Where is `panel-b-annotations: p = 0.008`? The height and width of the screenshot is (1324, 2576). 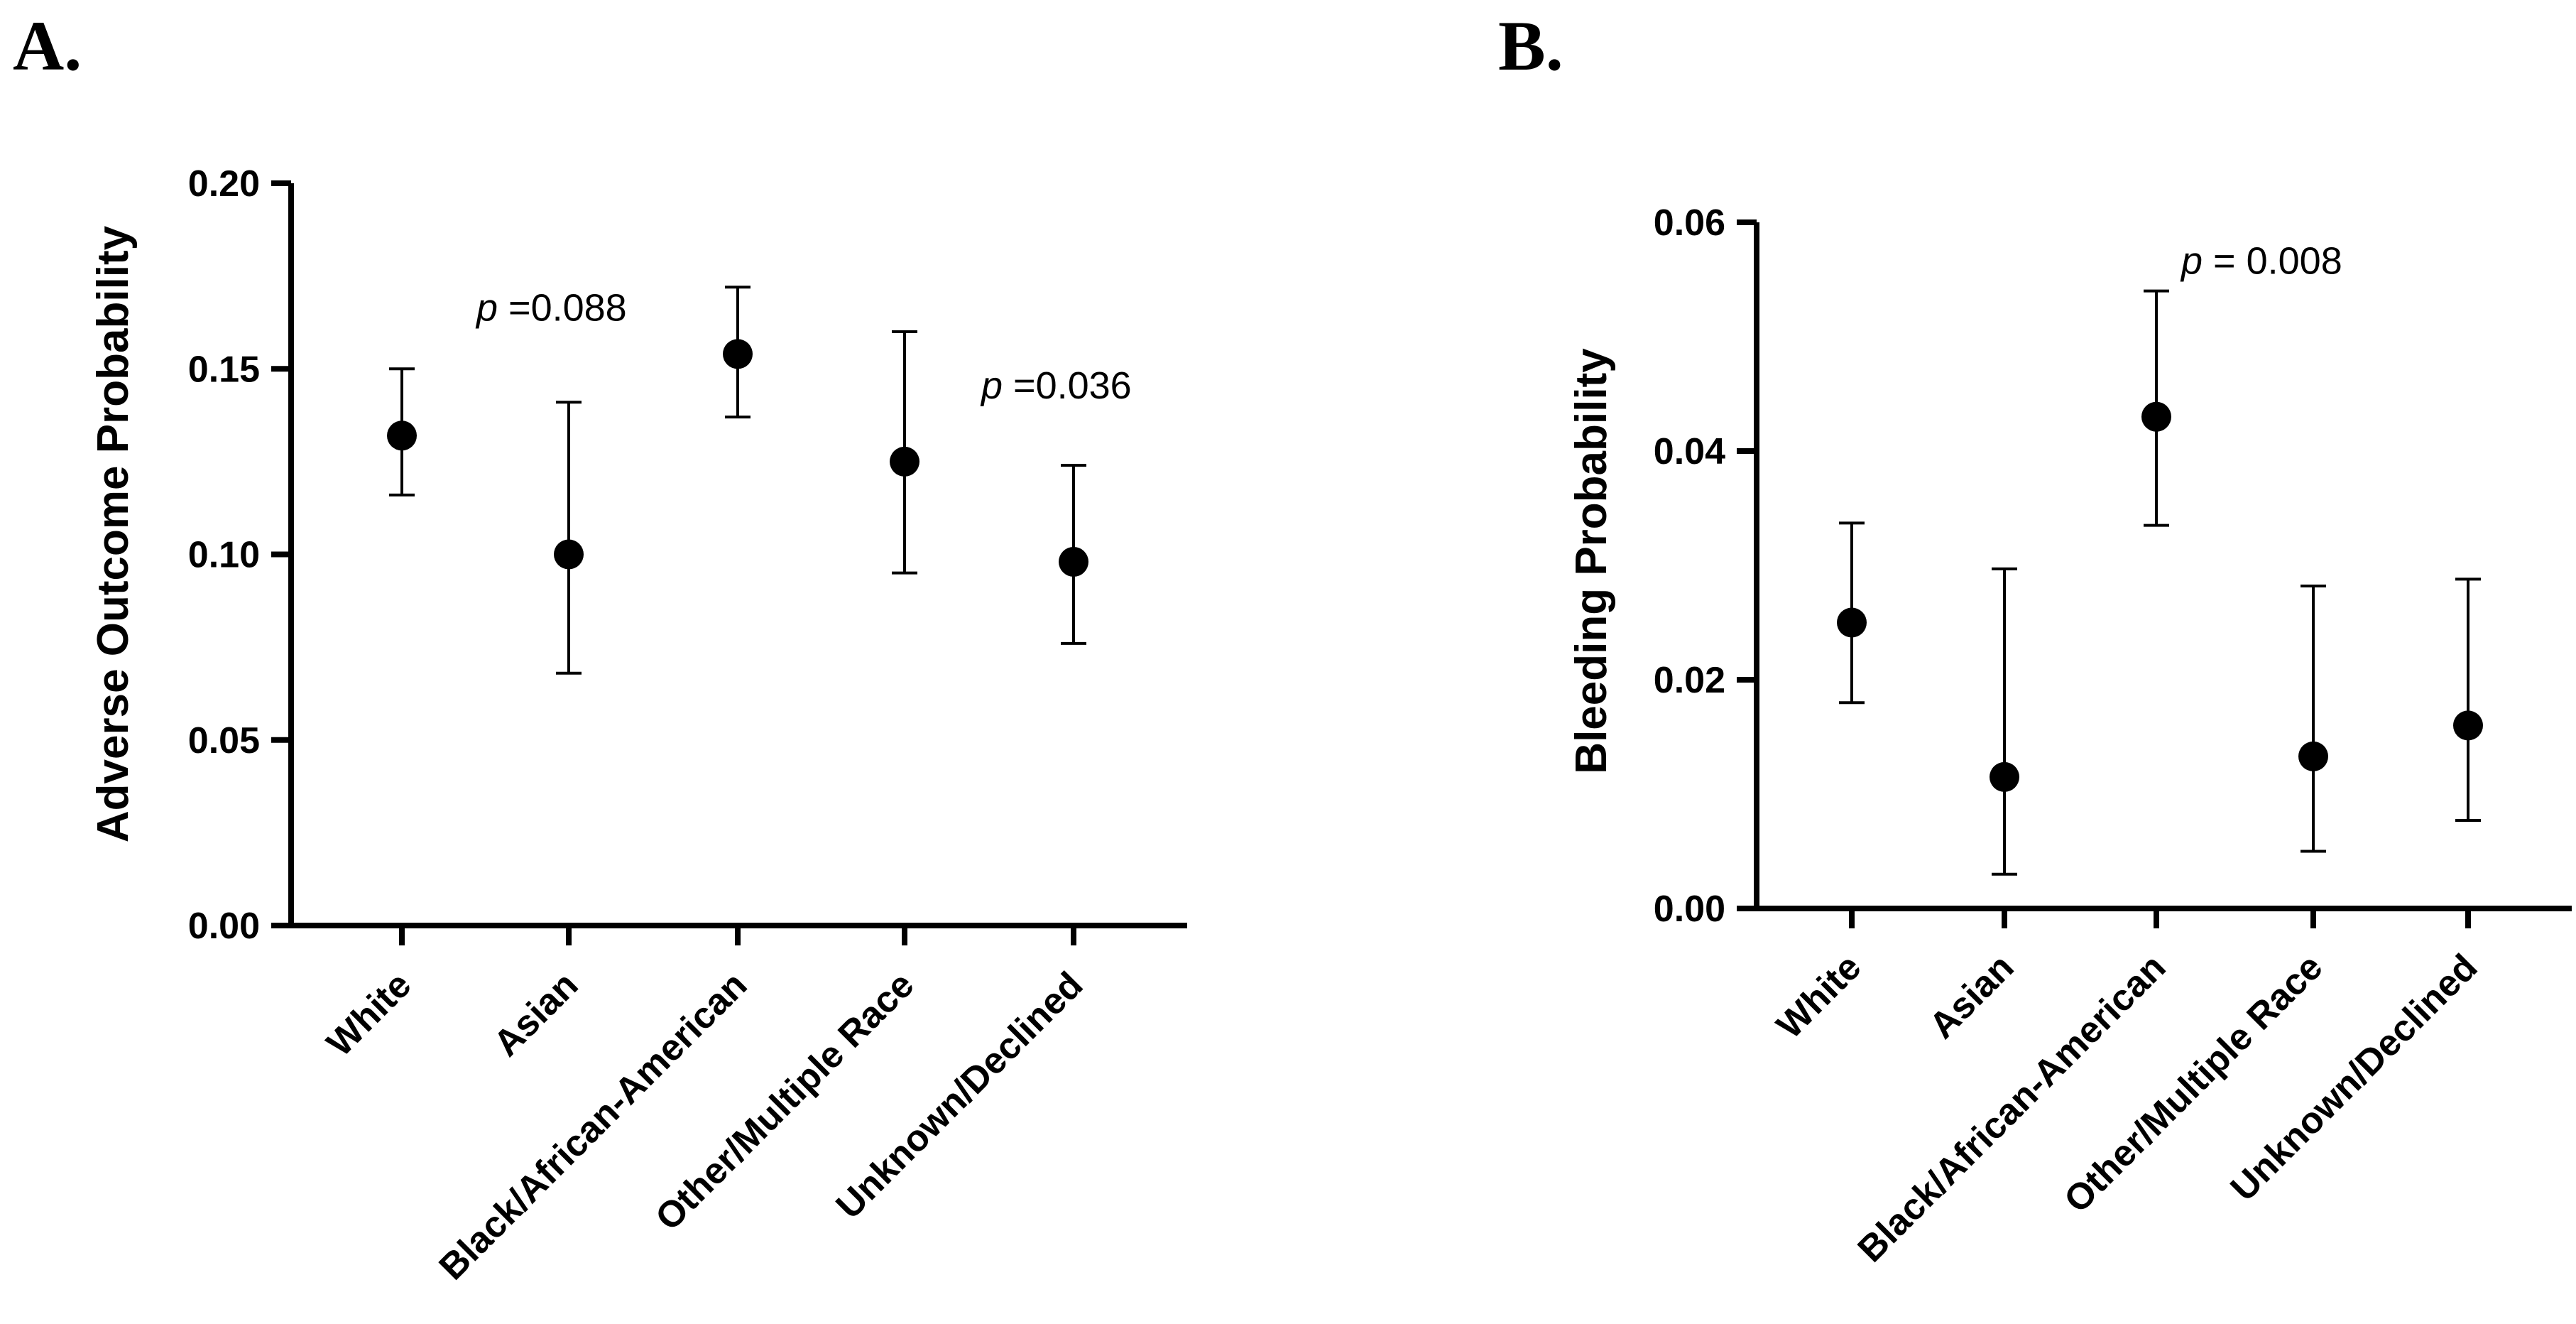 panel-b-annotations: p = 0.008 is located at coordinates (2261, 260).